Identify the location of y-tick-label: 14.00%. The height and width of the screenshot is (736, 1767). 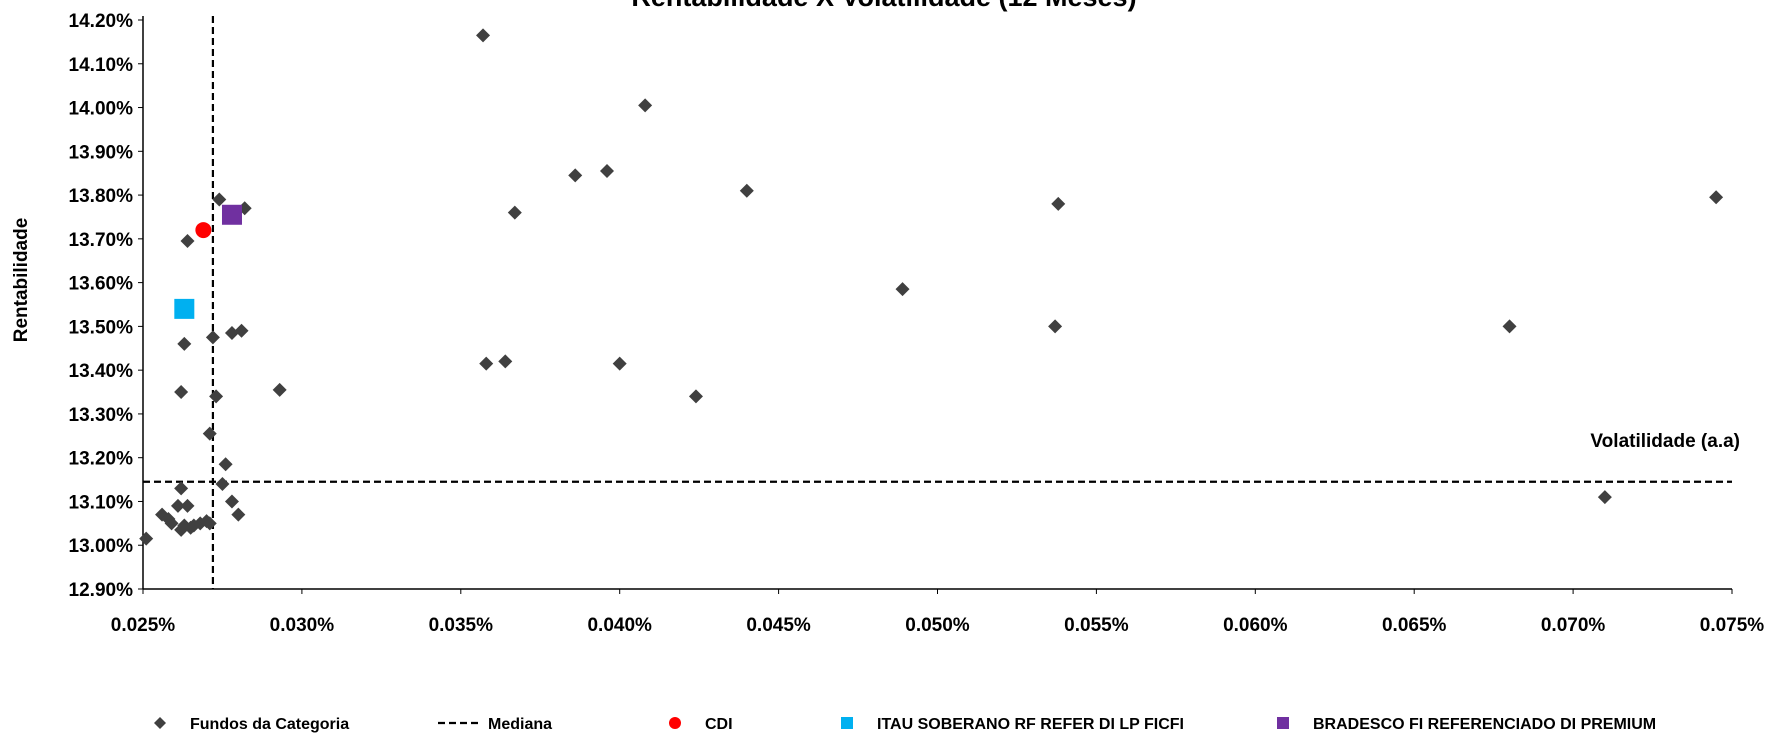
(101, 109).